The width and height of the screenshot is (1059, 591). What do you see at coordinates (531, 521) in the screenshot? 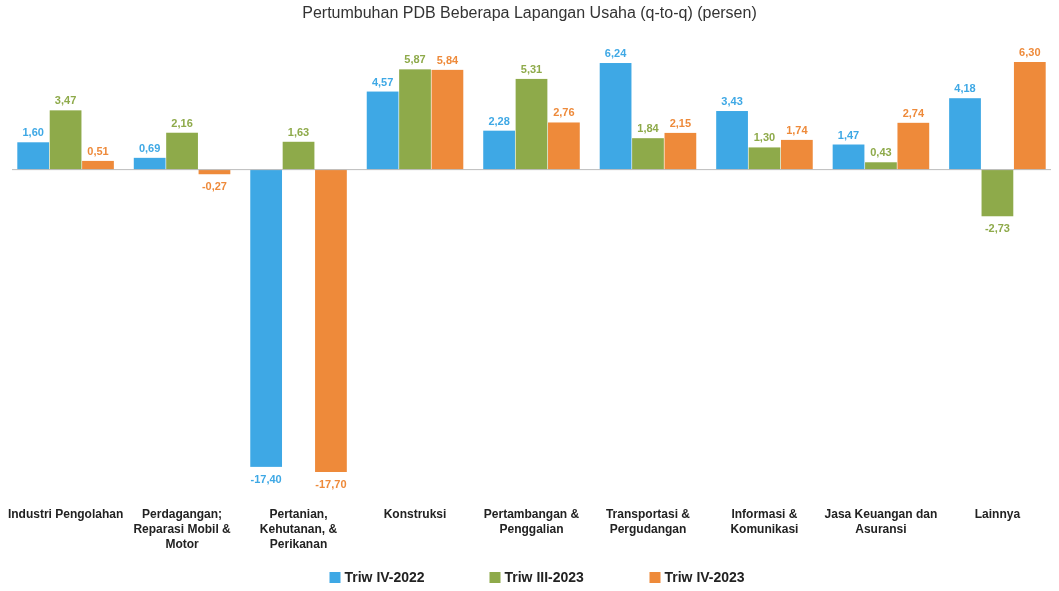
I see `x-tick-label: Pertambangan & Penggalian` at bounding box center [531, 521].